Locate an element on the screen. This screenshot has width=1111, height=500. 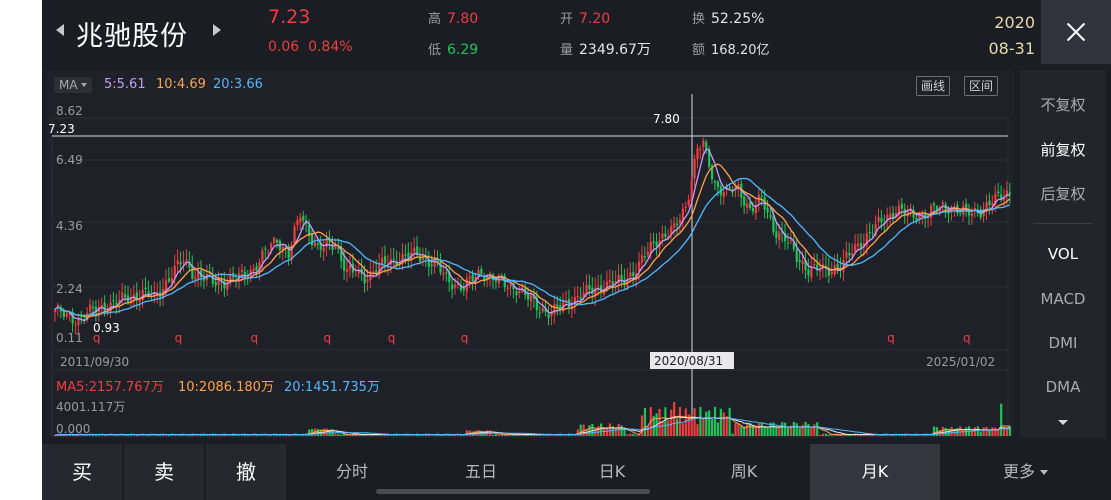
tab-more: 更多 is located at coordinates (1025, 472).